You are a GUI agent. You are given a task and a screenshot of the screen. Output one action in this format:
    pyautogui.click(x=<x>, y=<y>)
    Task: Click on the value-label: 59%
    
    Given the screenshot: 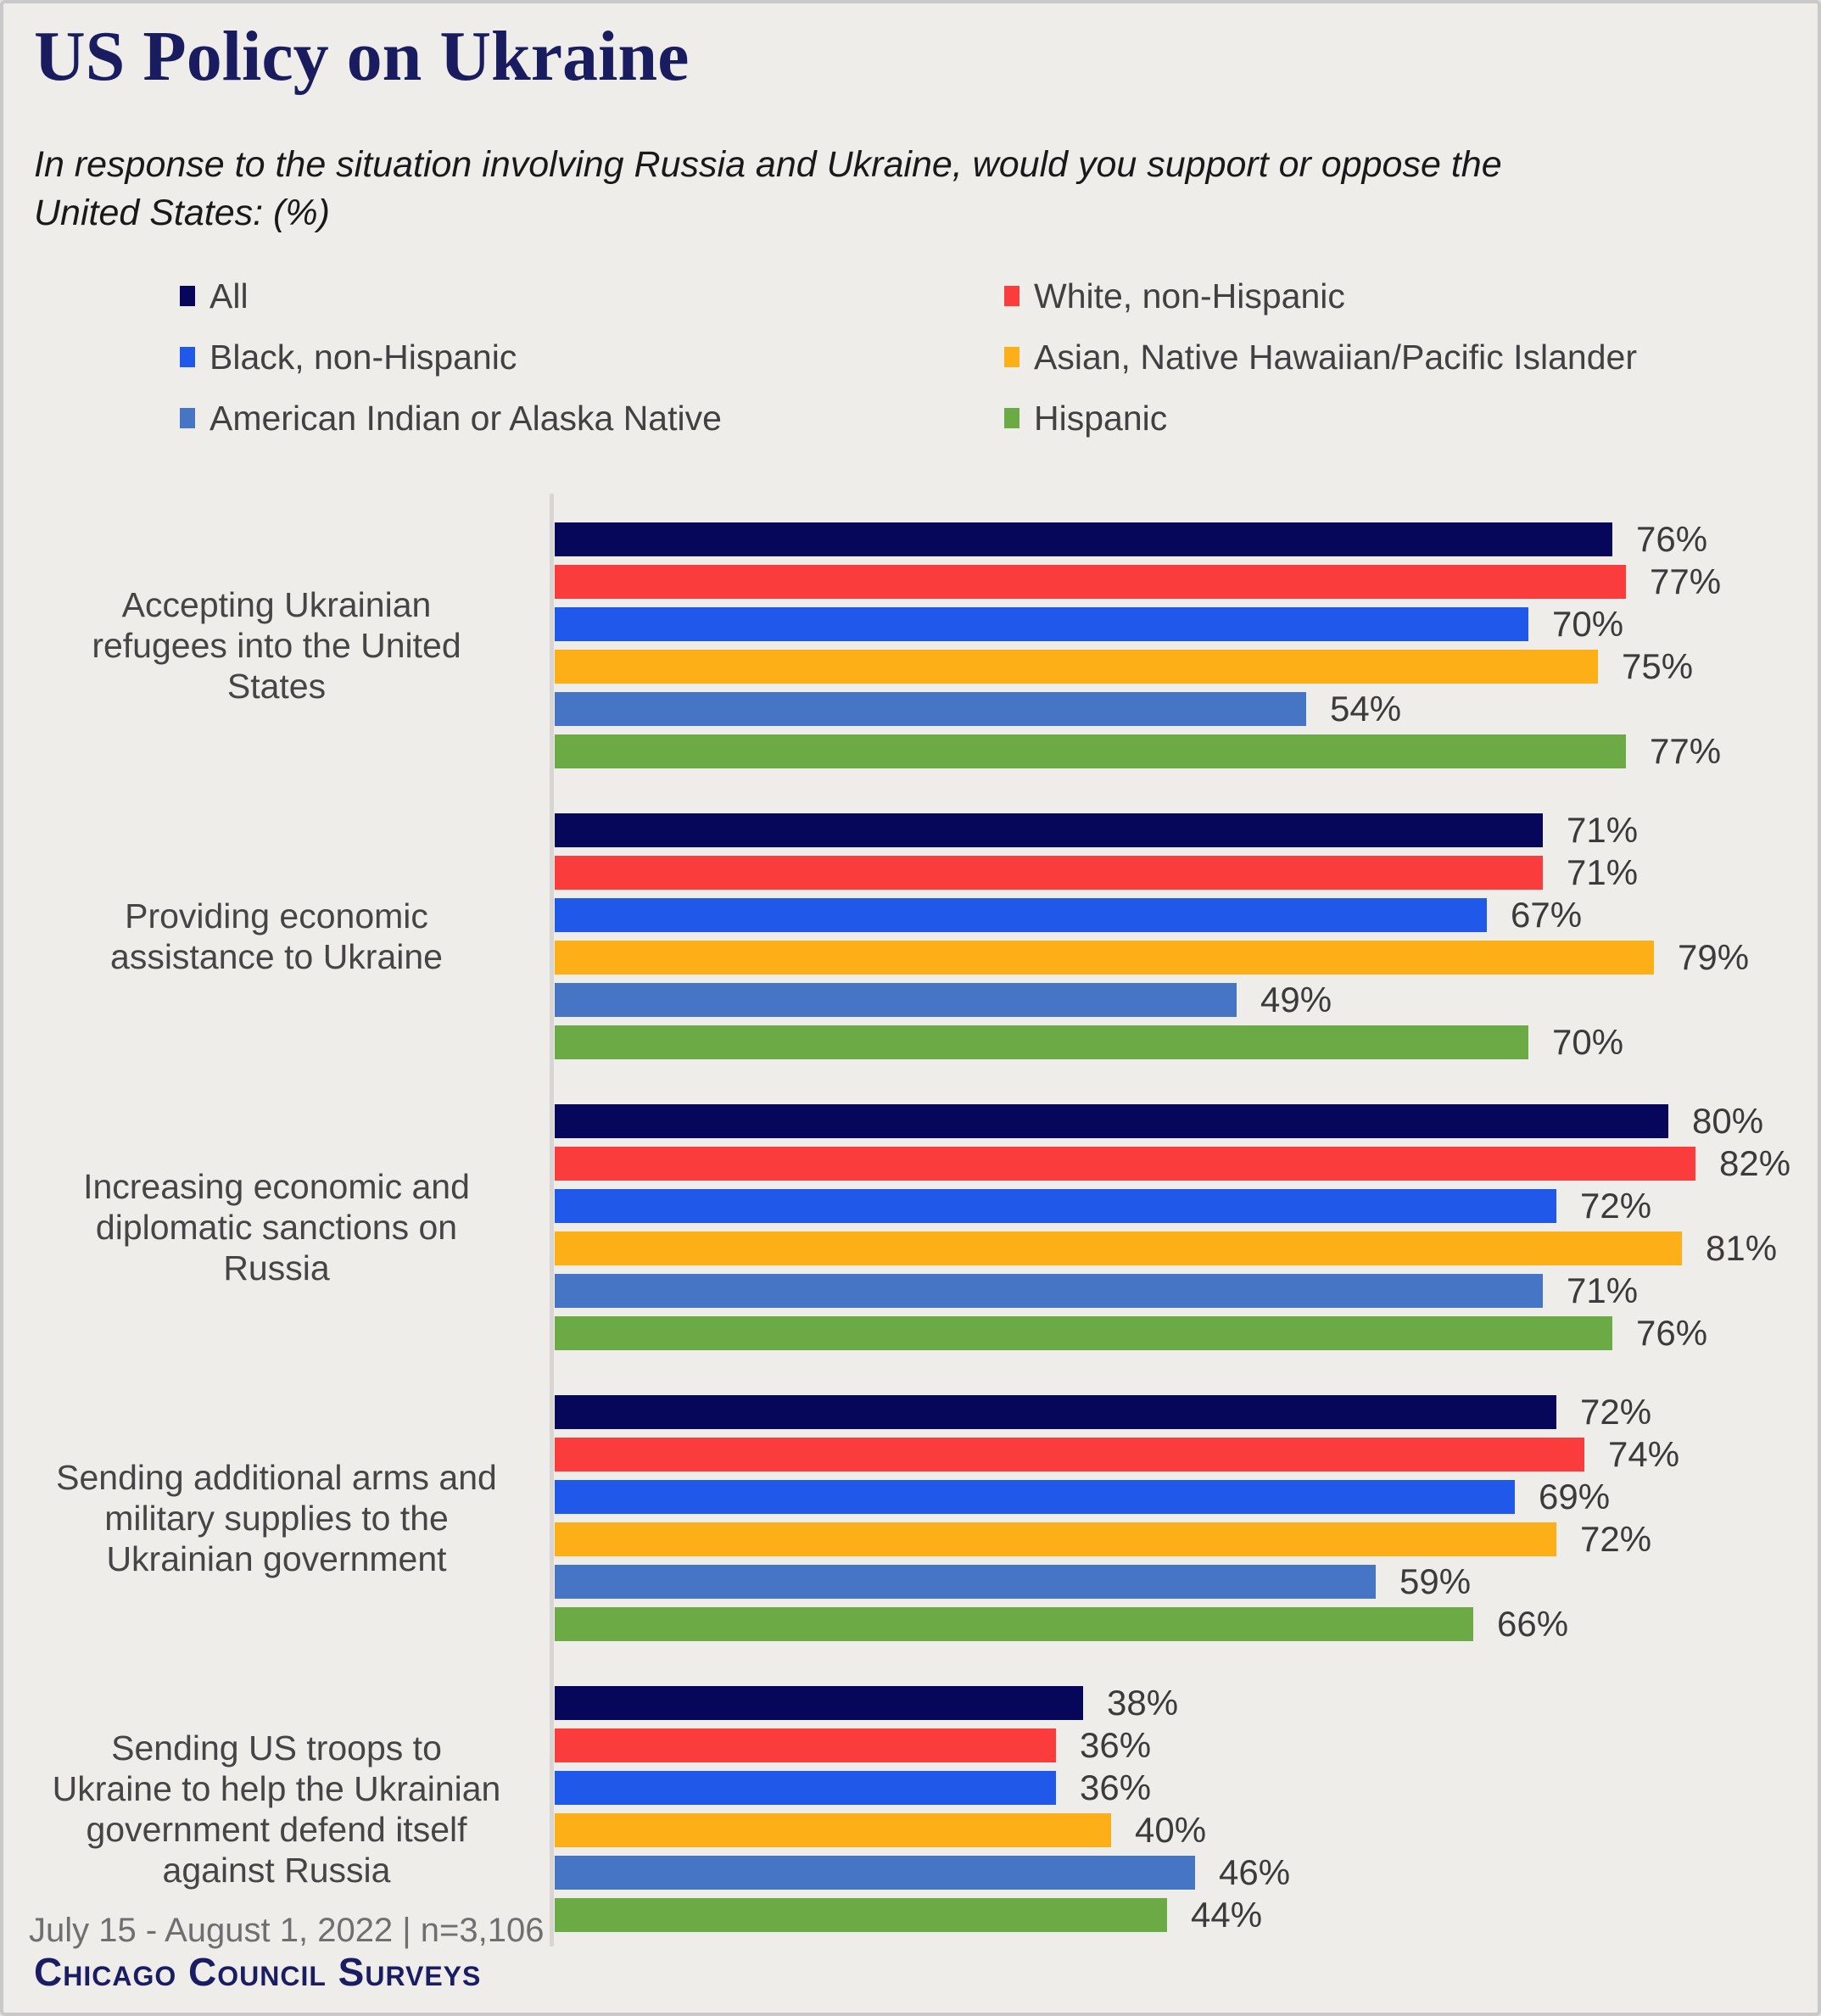 What is the action you would take?
    pyautogui.click(x=1435, y=1581)
    